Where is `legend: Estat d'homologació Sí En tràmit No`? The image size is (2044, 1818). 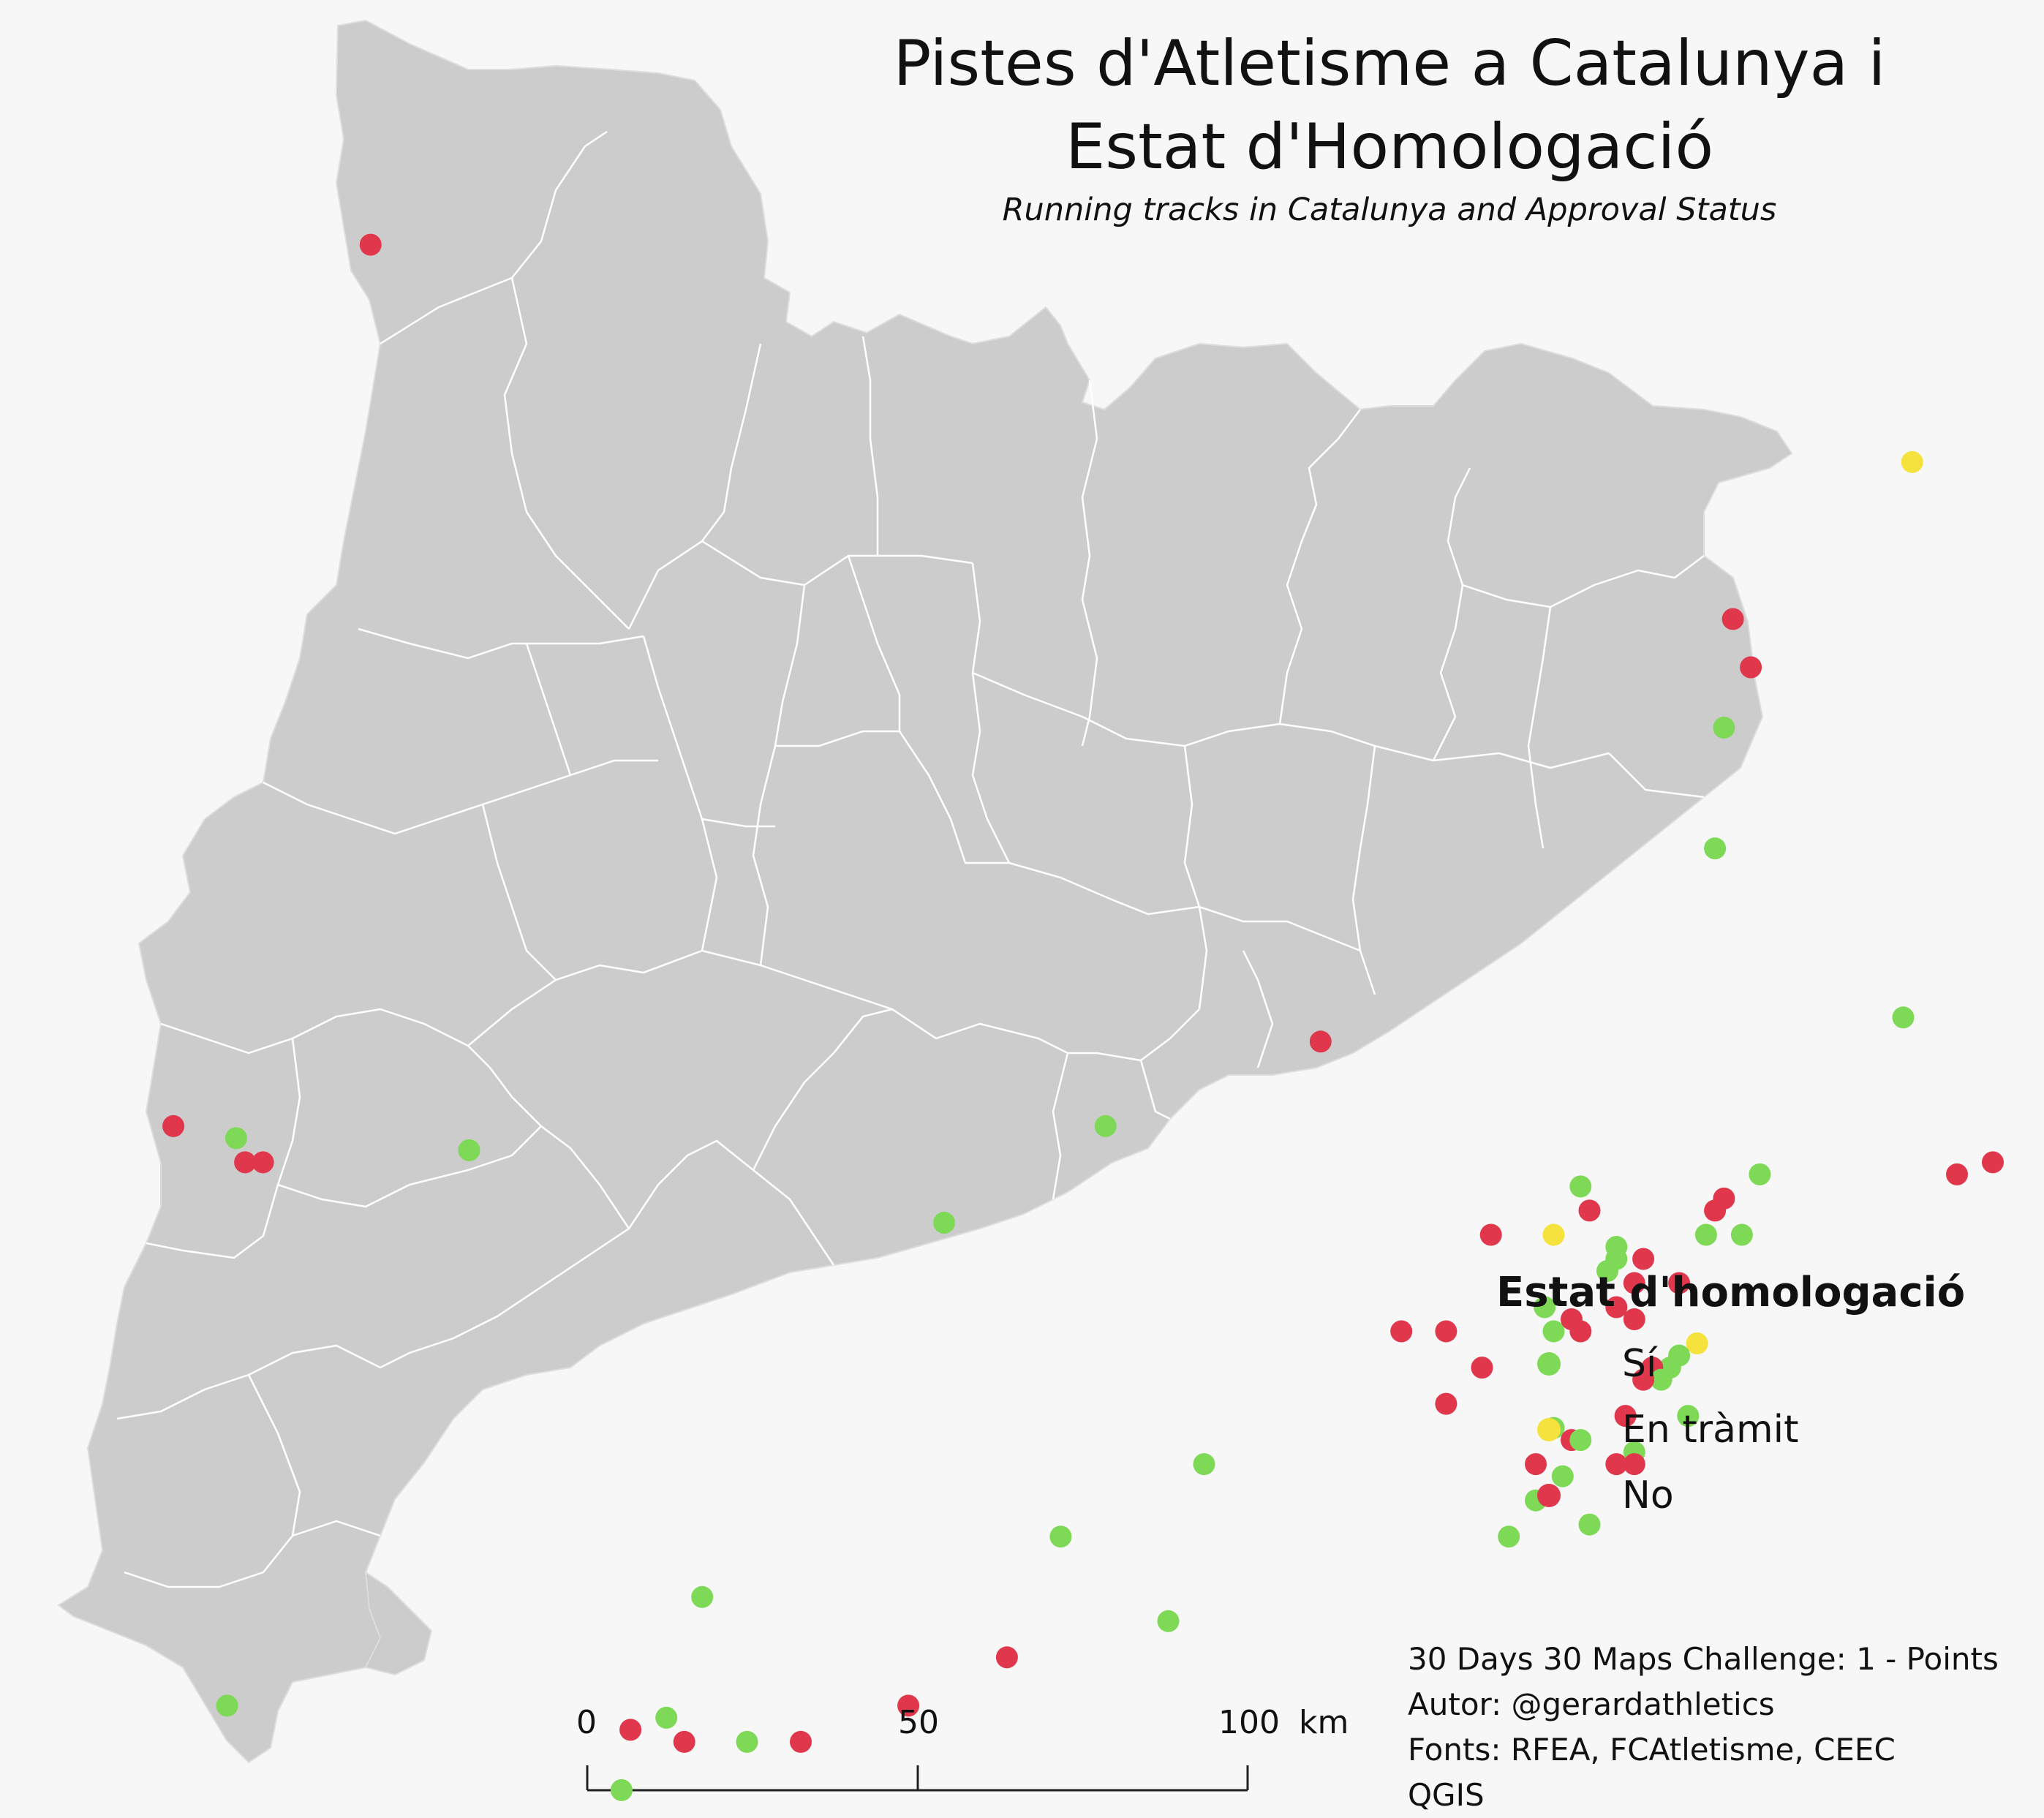 legend: Estat d'homologació Sí En tràmit No is located at coordinates (1730, 1399).